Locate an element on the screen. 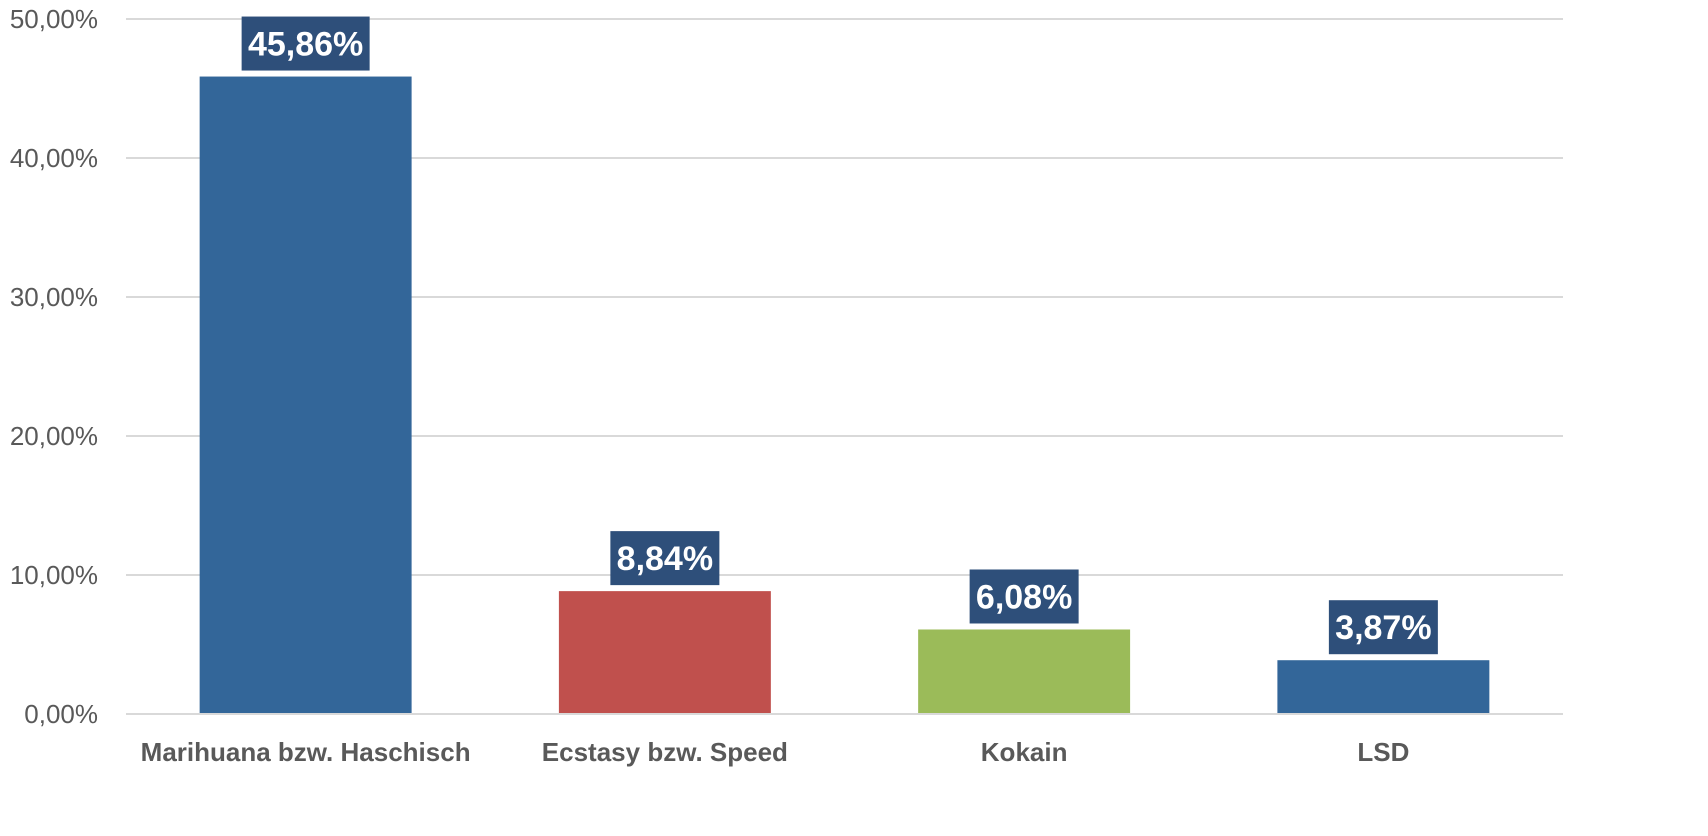 The height and width of the screenshot is (836, 1708). x-category-label: Ecstasy bzw. Speed is located at coordinates (665, 752).